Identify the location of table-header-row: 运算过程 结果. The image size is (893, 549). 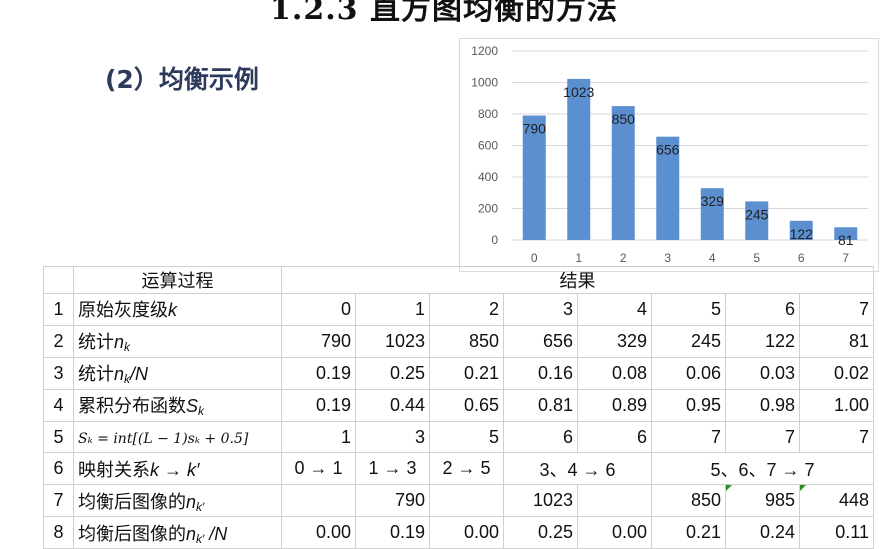
(458, 280).